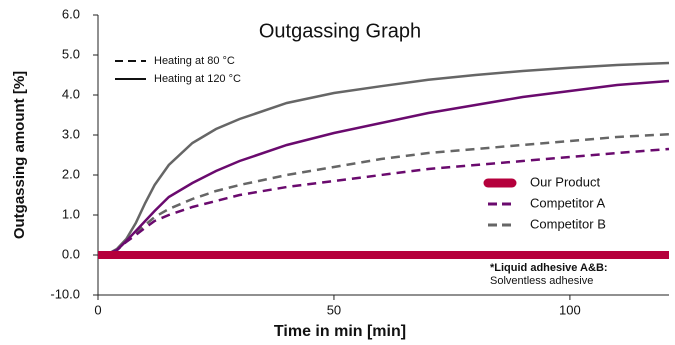  What do you see at coordinates (19, 155) in the screenshot?
I see `y-axis-title: Outgassing amount [%]` at bounding box center [19, 155].